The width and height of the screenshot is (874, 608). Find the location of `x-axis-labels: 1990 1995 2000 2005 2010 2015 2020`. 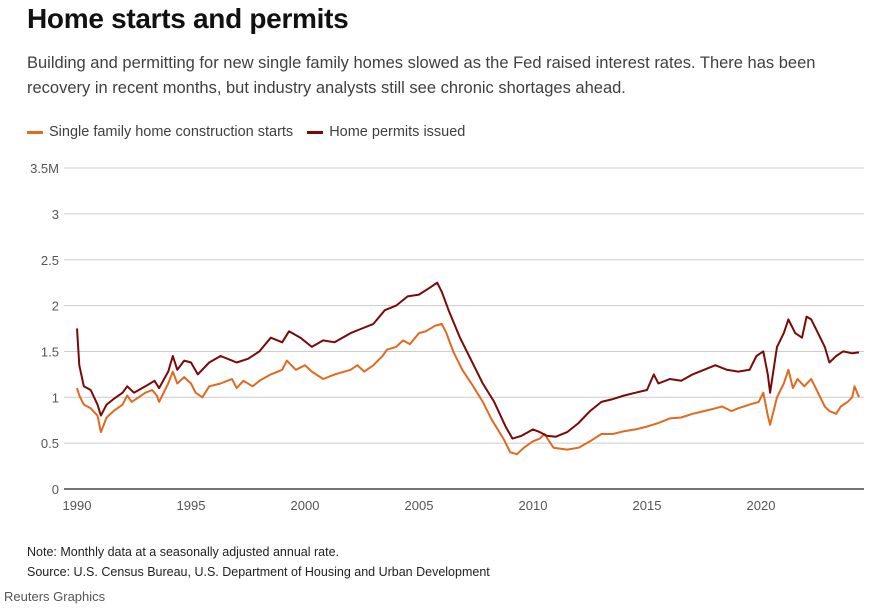

x-axis-labels: 1990 1995 2000 2005 2010 2015 2020 is located at coordinates (419, 505).